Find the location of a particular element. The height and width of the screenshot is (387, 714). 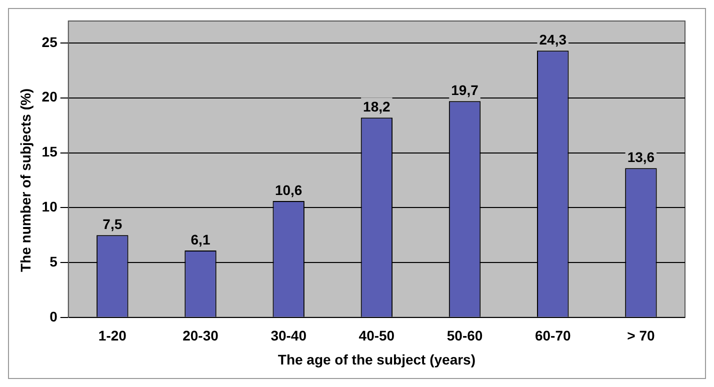

data-label: 7,5 is located at coordinates (112, 224).